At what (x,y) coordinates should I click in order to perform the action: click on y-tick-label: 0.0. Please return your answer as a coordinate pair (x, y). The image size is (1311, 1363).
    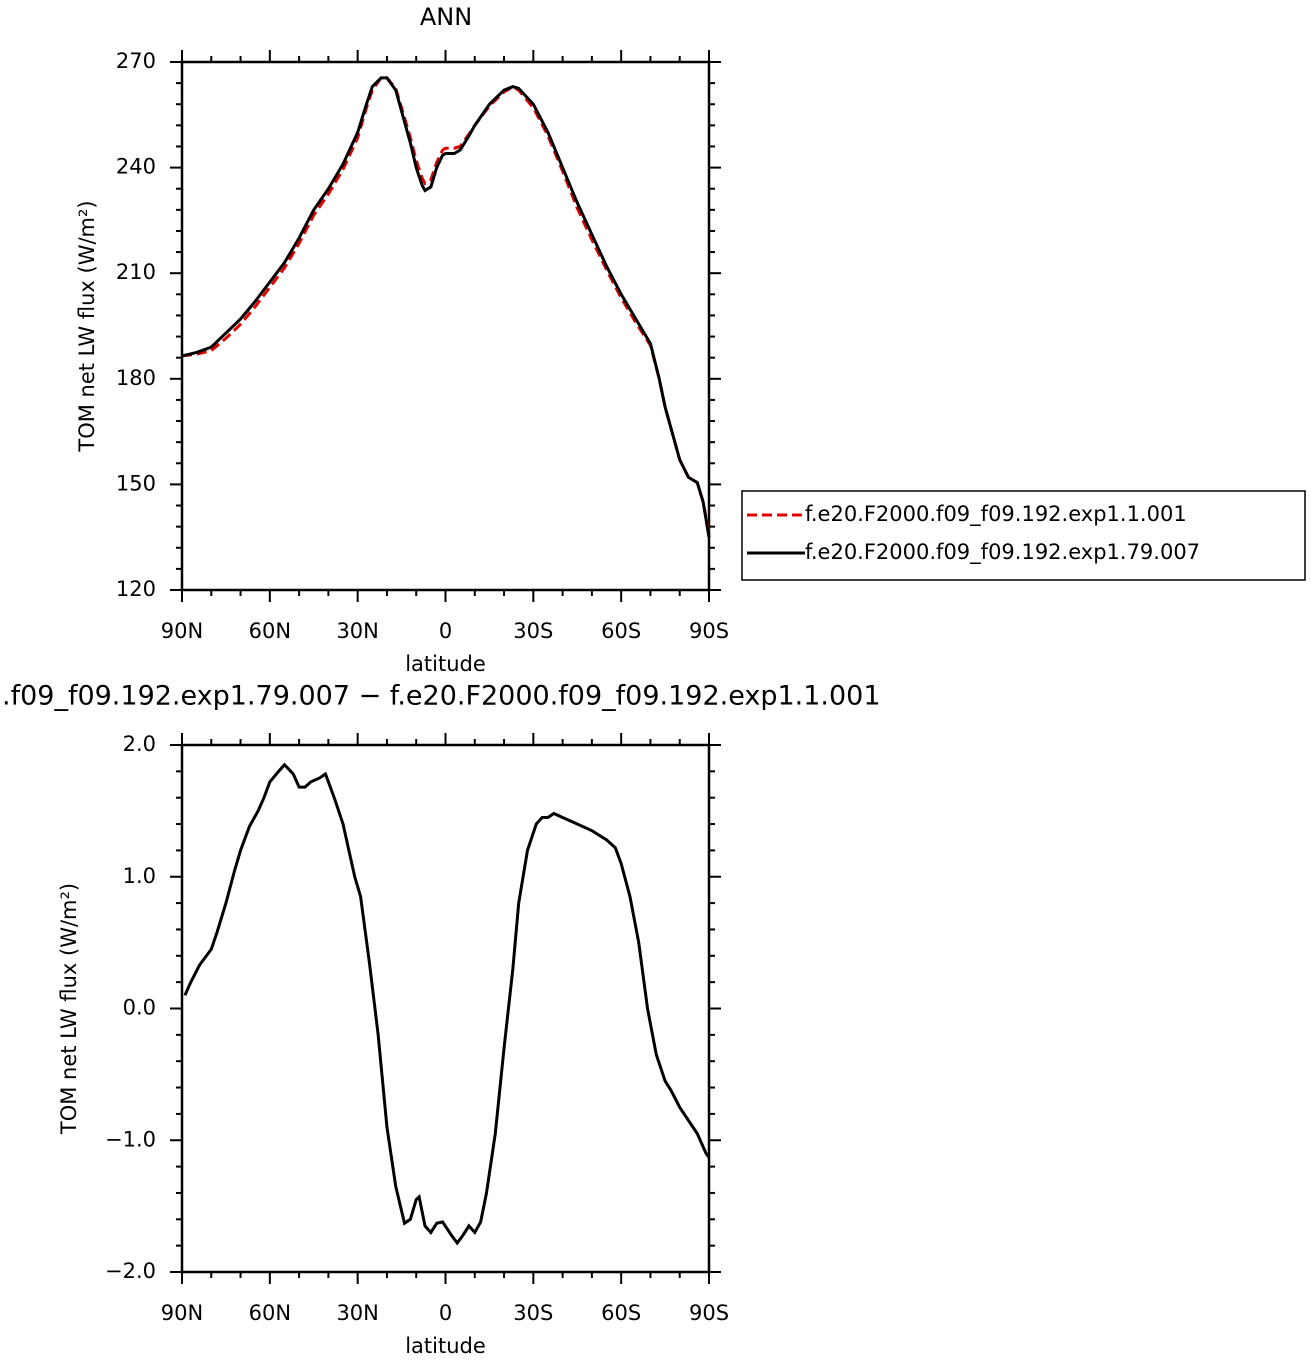
    Looking at the image, I should click on (139, 1008).